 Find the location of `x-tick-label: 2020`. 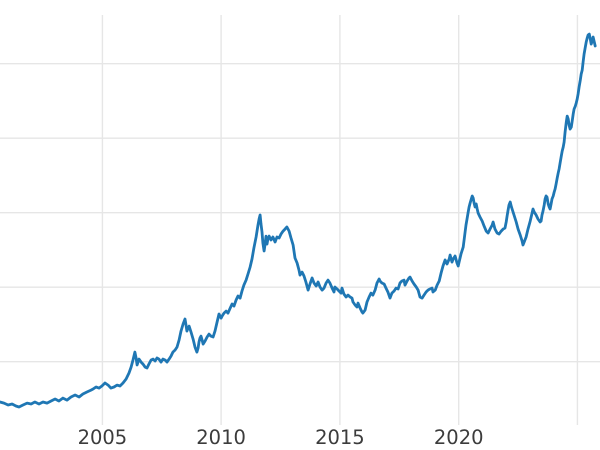

x-tick-label: 2020 is located at coordinates (459, 437).